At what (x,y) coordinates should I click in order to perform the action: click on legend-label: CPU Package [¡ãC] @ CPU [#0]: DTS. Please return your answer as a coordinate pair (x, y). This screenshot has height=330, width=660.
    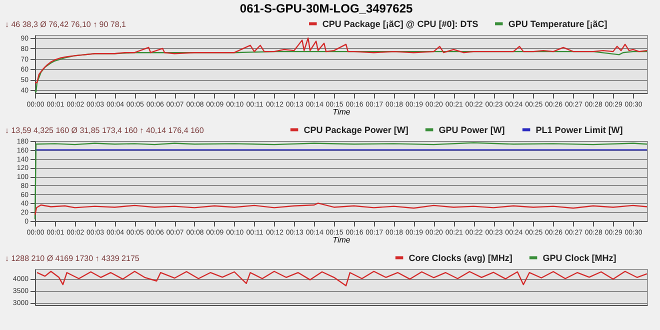
    Looking at the image, I should click on (400, 23).